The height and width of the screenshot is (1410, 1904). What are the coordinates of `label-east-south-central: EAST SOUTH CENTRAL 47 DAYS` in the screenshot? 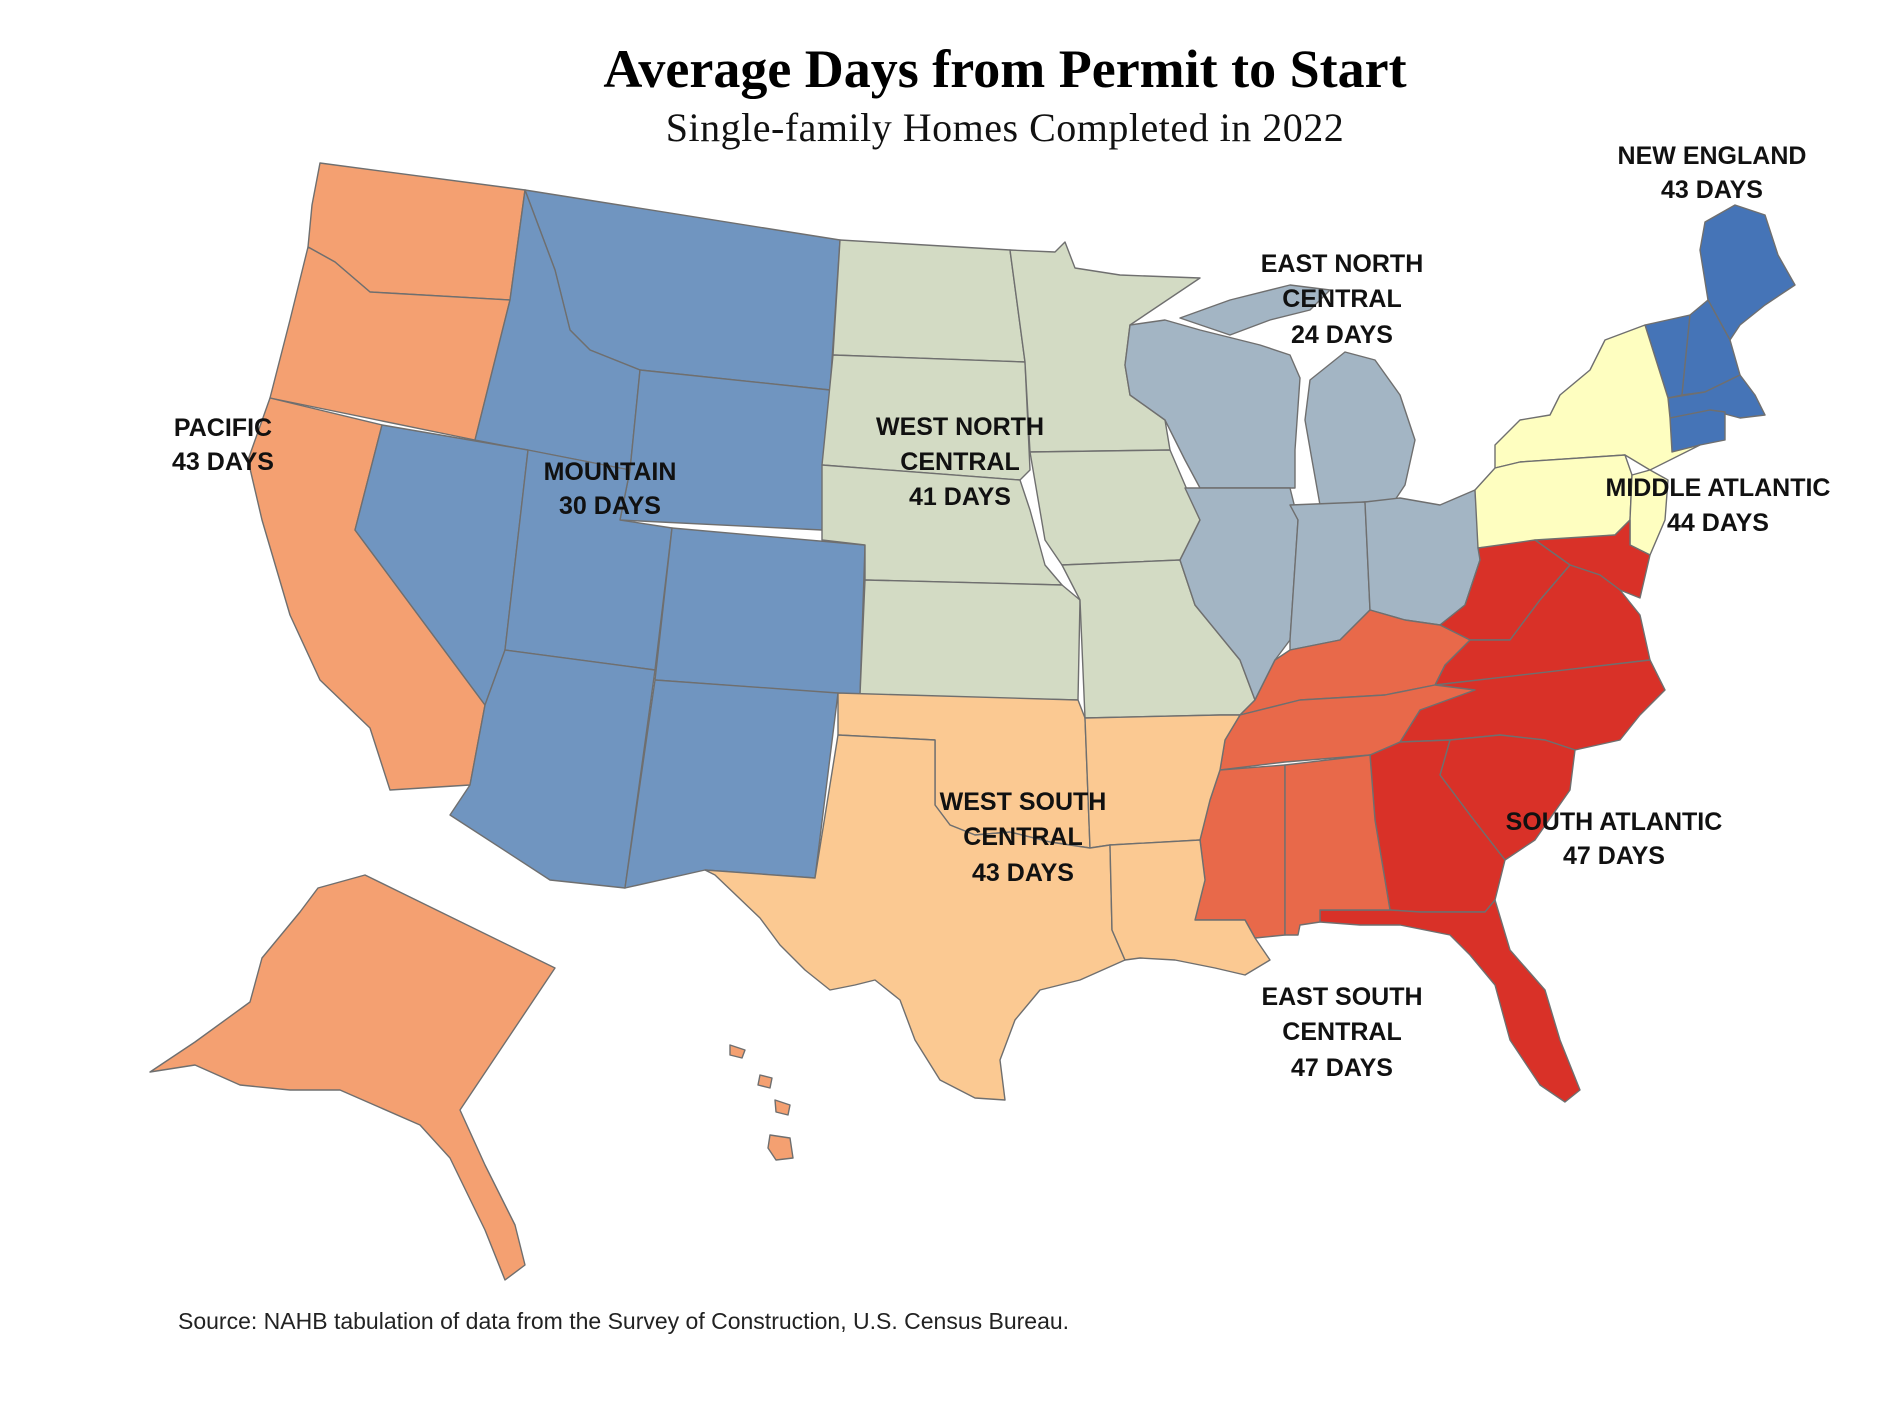 It's located at (1341, 1032).